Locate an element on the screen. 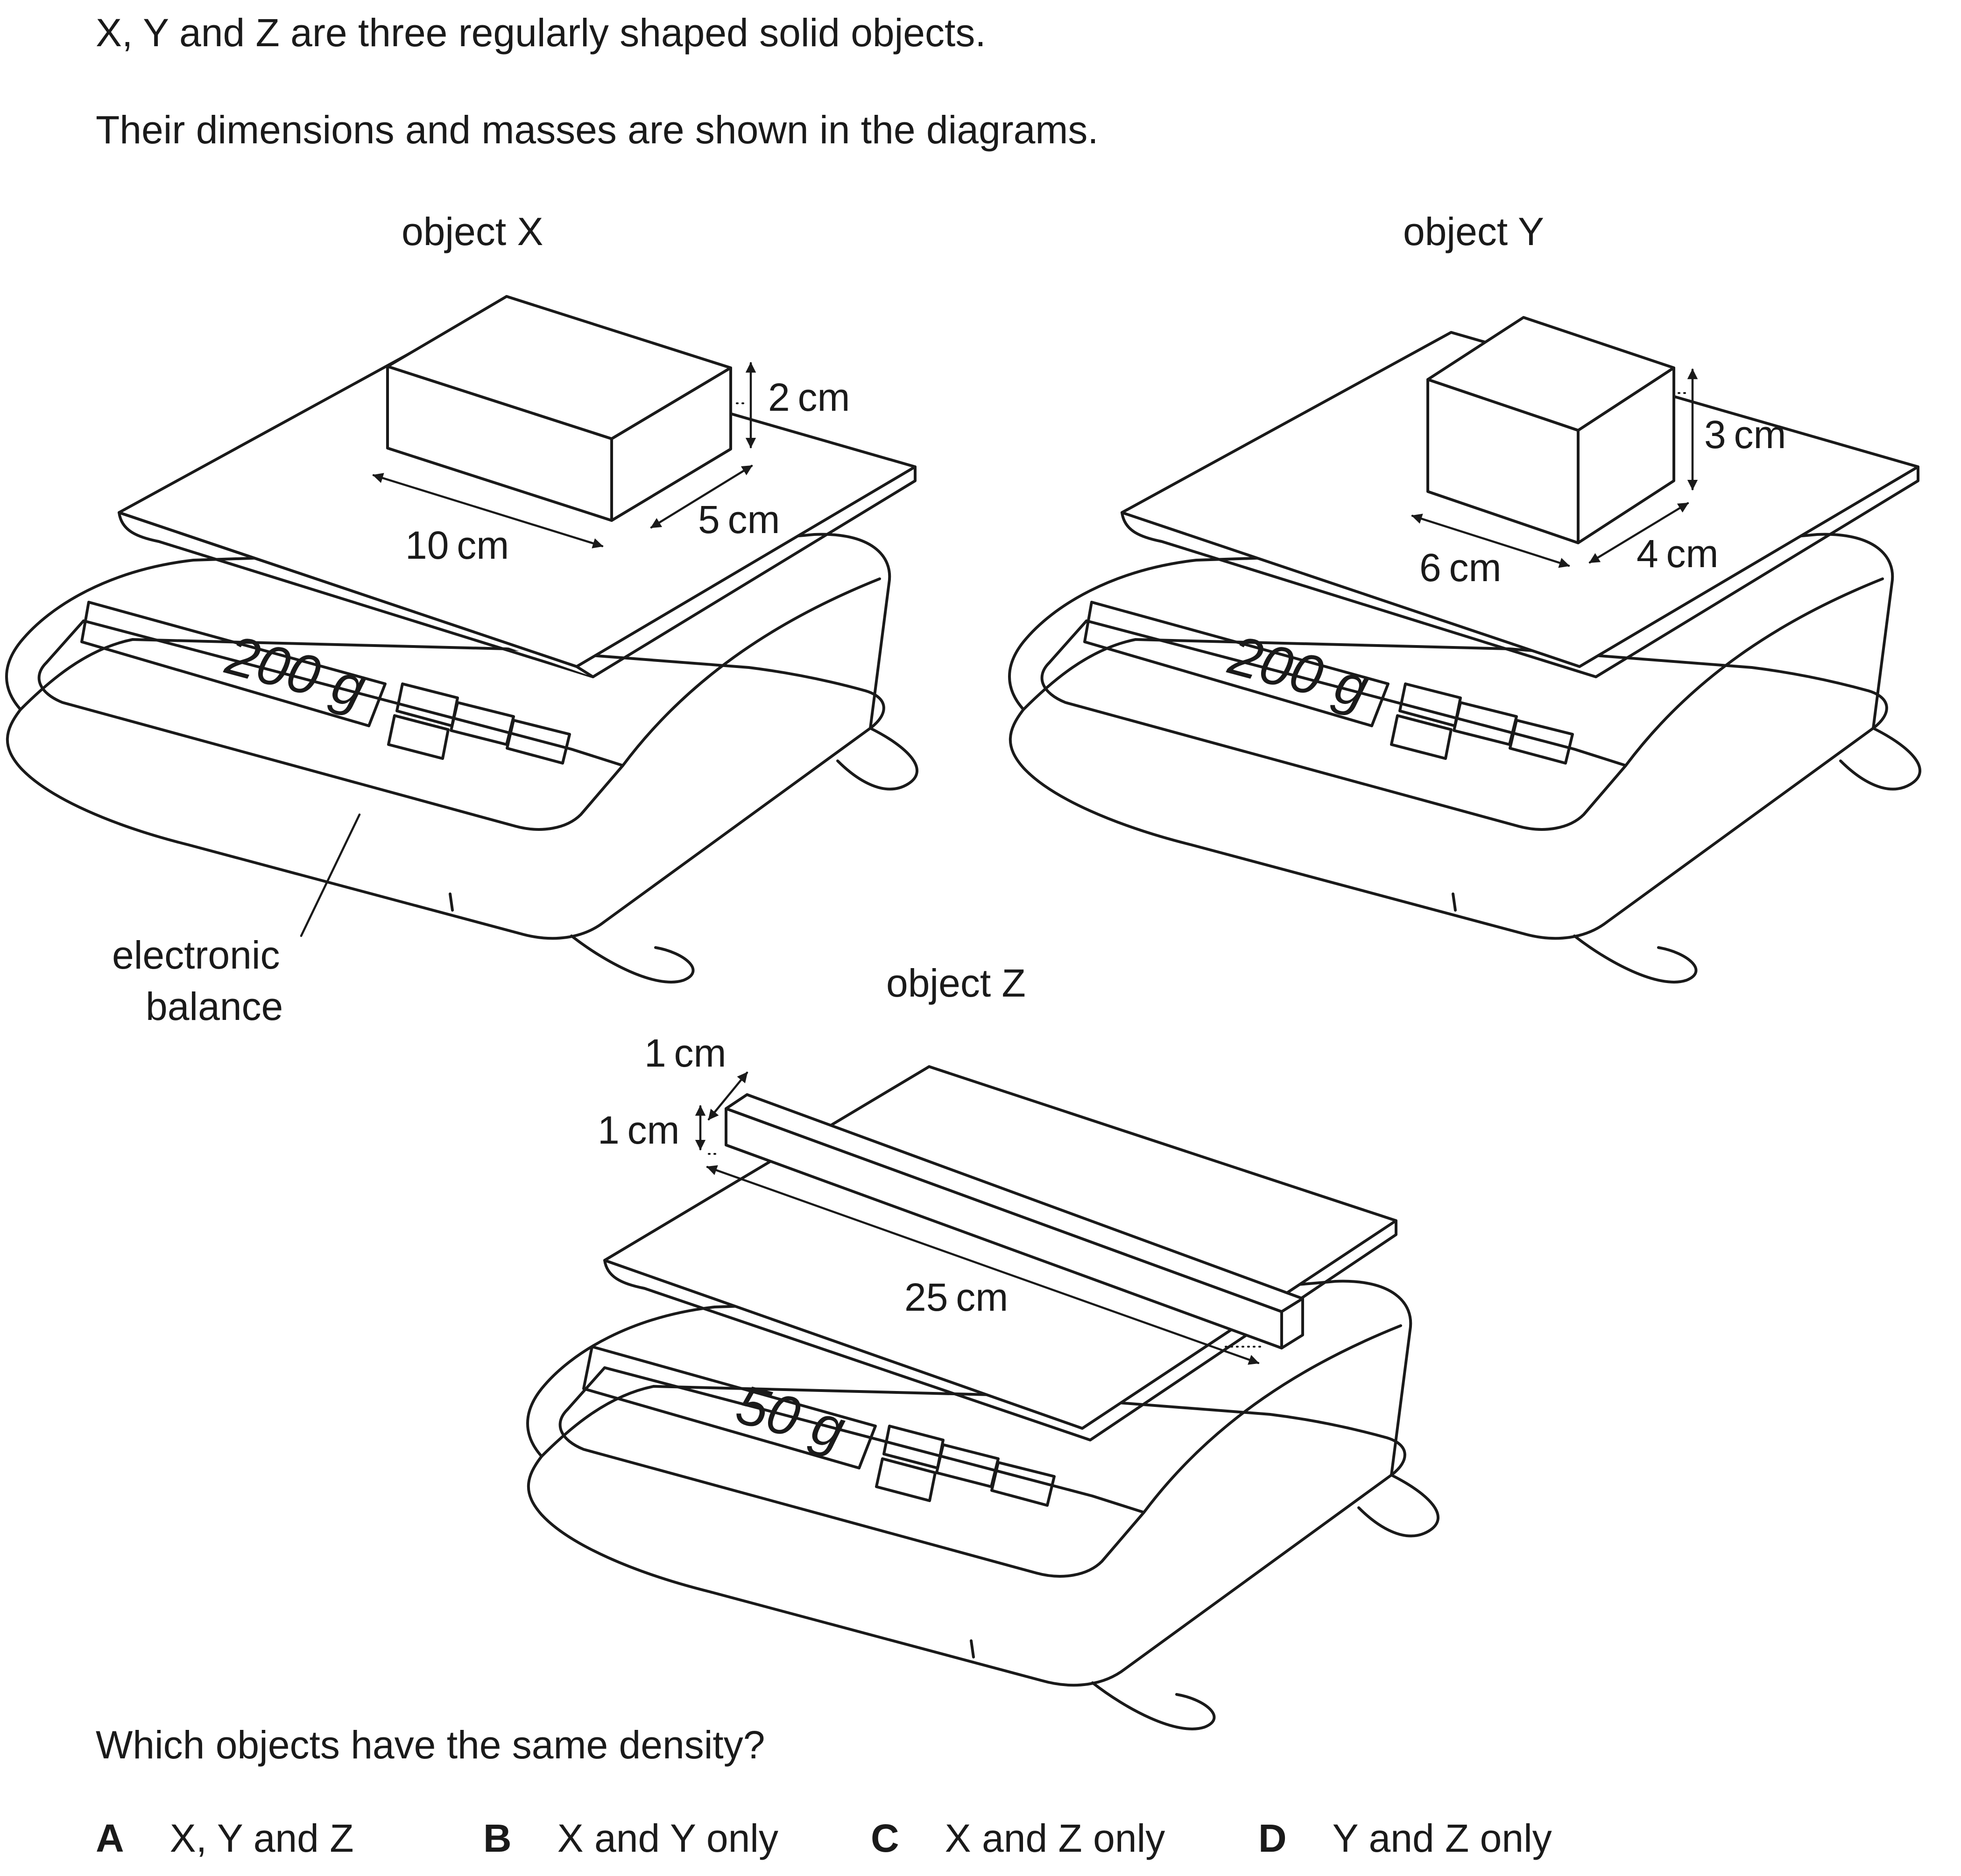 Image resolution: width=1961 pixels, height=1876 pixels. object-y-title: object Y is located at coordinates (1473, 231).